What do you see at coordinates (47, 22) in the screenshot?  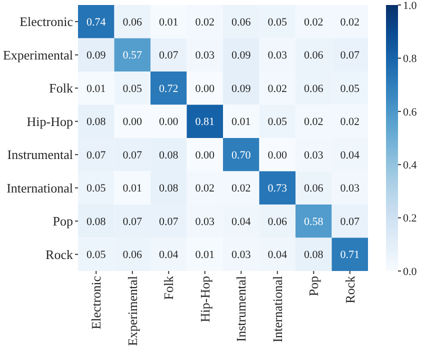 I see `y-tick-label: Electronic` at bounding box center [47, 22].